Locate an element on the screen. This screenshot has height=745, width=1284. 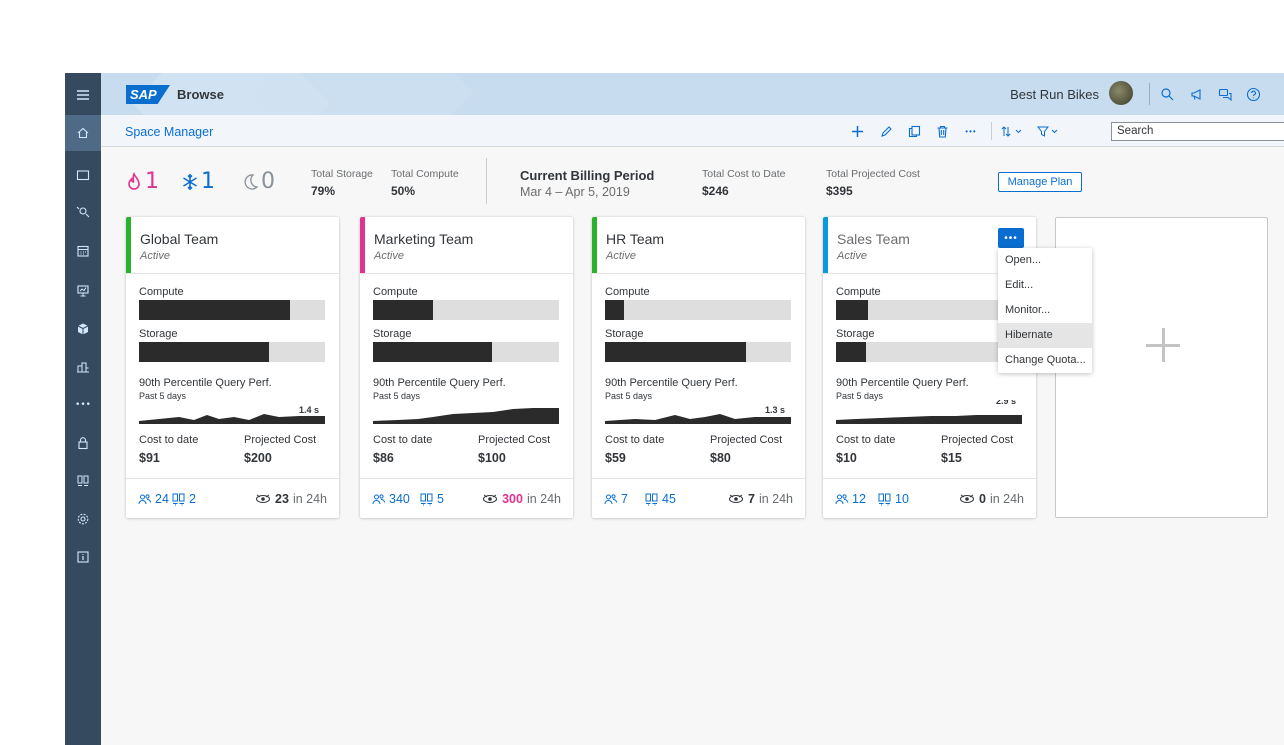
search-field is located at coordinates (1197, 131).